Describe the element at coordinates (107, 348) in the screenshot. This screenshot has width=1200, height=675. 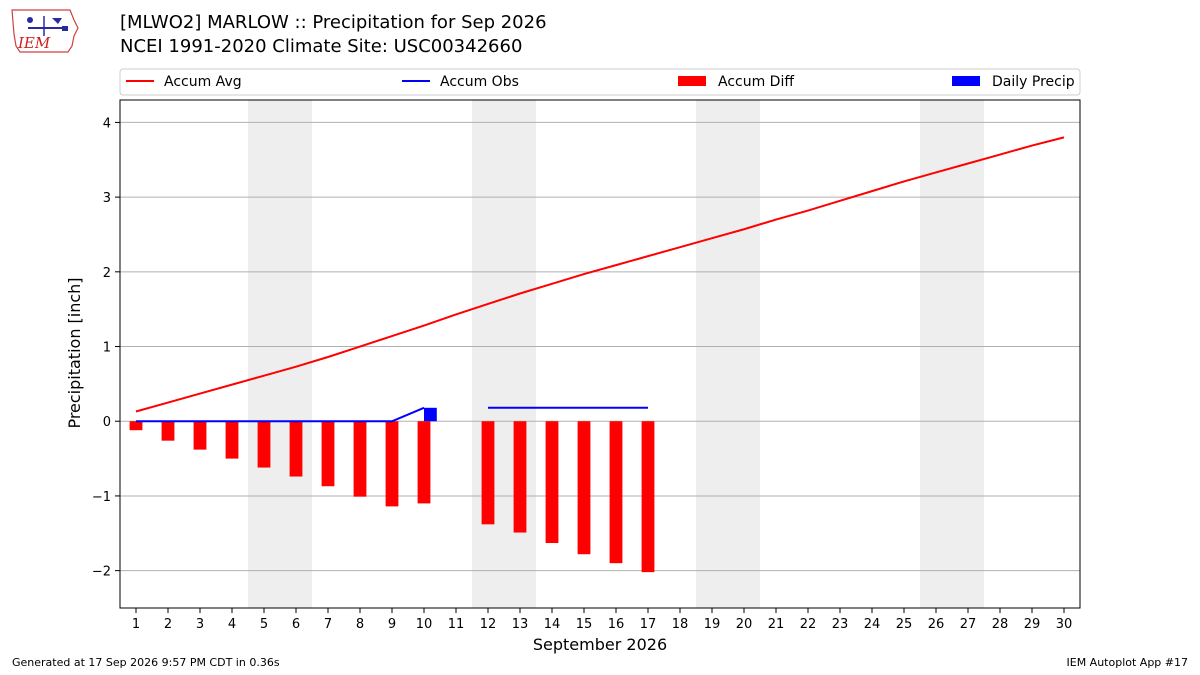
I see `y-tick-label: 1` at that location.